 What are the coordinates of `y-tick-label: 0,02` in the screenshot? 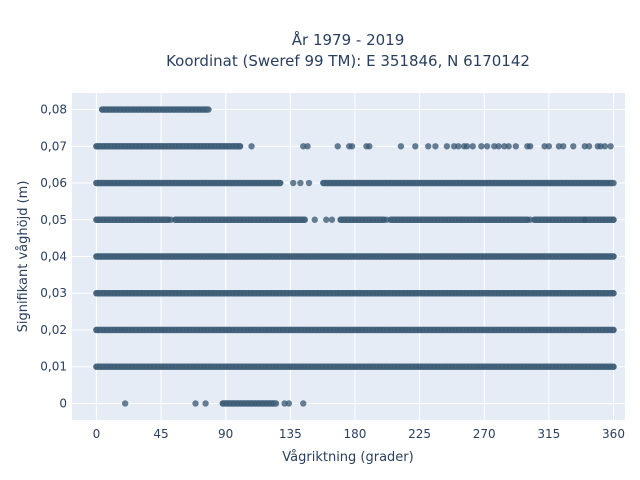 It's located at (53, 330).